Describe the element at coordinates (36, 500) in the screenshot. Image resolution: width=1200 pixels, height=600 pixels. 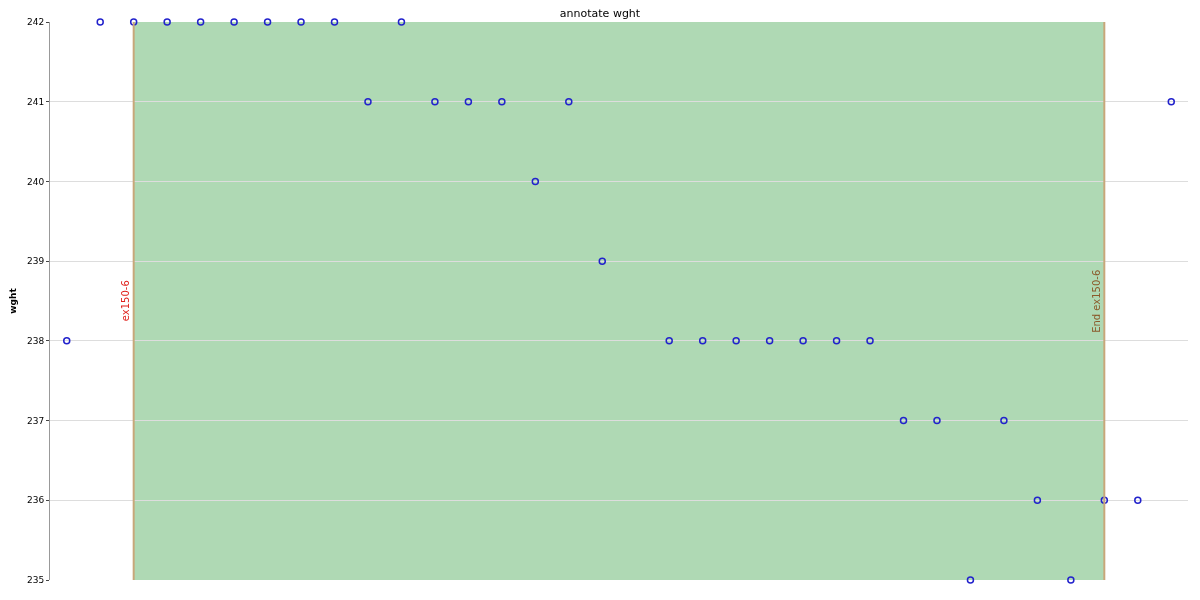
I see `y-tick-label: 236` at that location.